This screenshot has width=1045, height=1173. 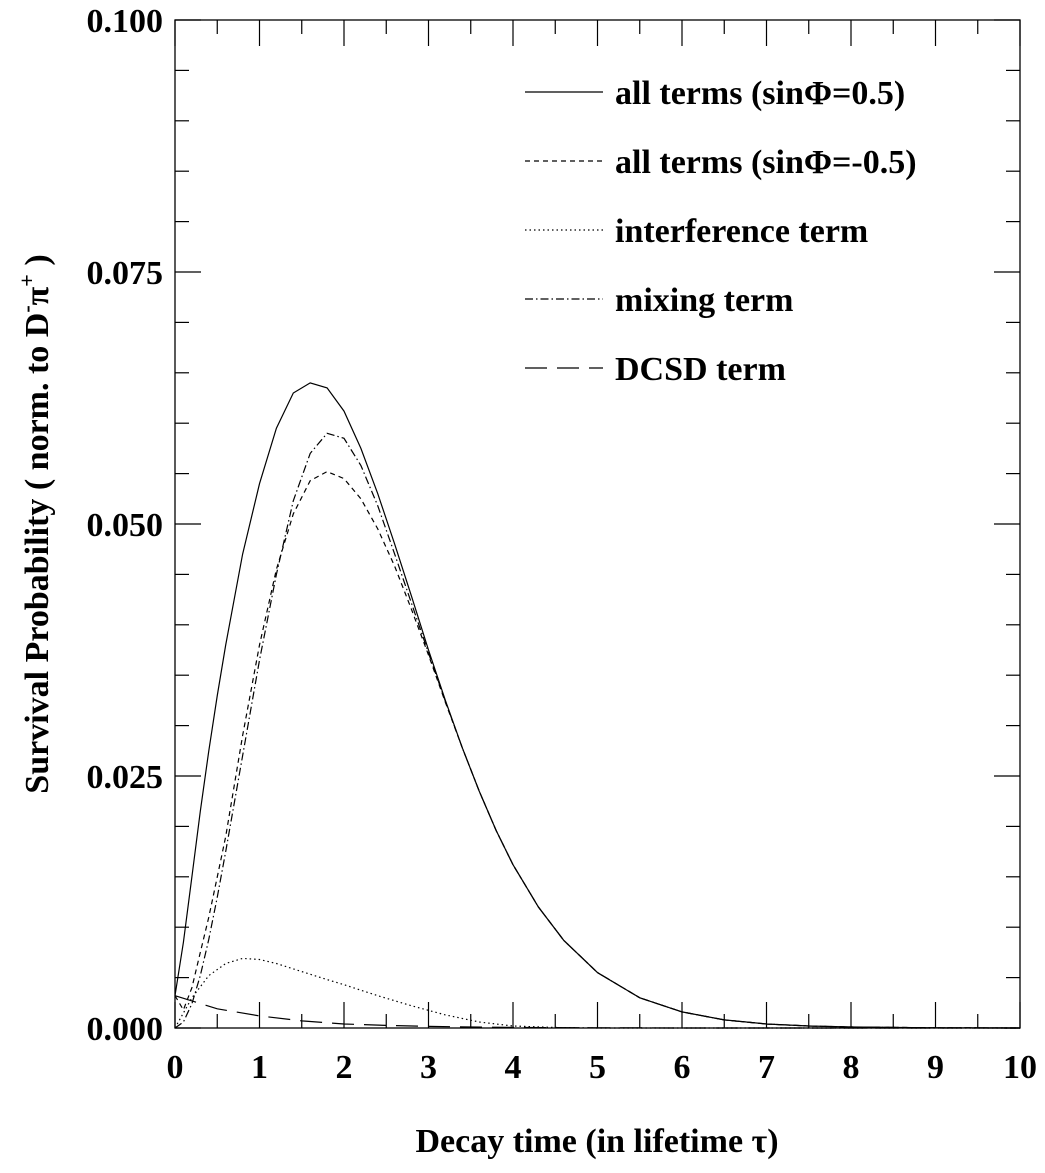 I want to click on legend-label-0: all terms (sinΦ=0.5), so click(x=760, y=93).